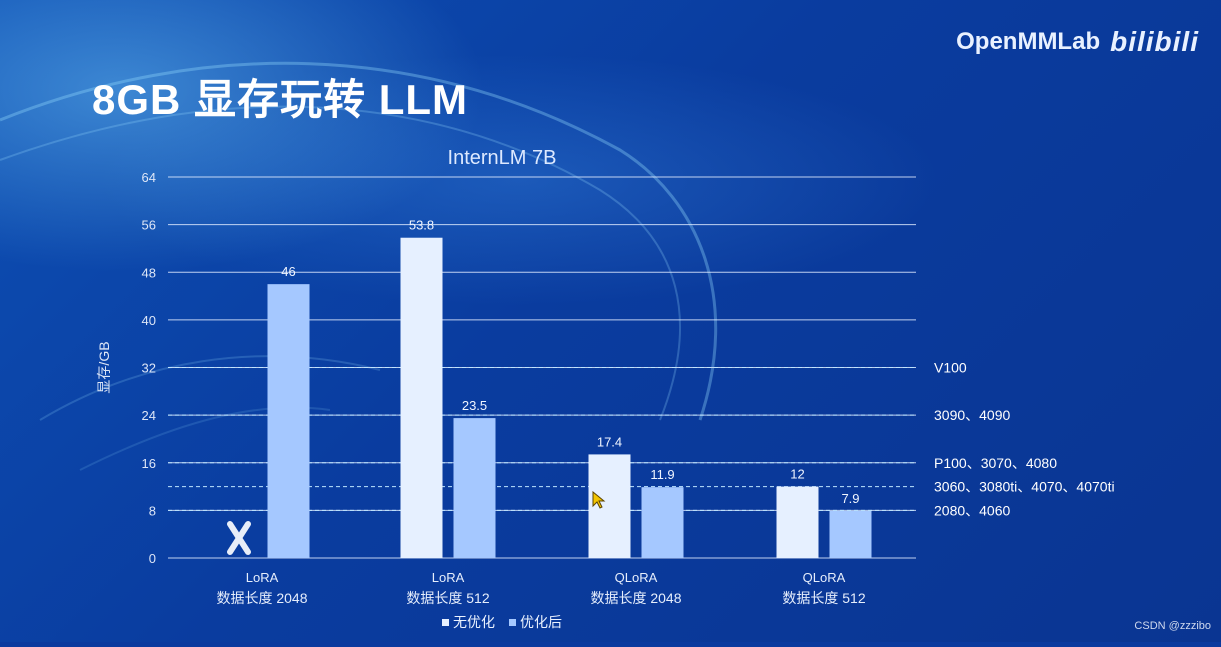 The height and width of the screenshot is (647, 1221). Describe the element at coordinates (445, 622) in the screenshot. I see `legend-swatch-no-opt` at that location.